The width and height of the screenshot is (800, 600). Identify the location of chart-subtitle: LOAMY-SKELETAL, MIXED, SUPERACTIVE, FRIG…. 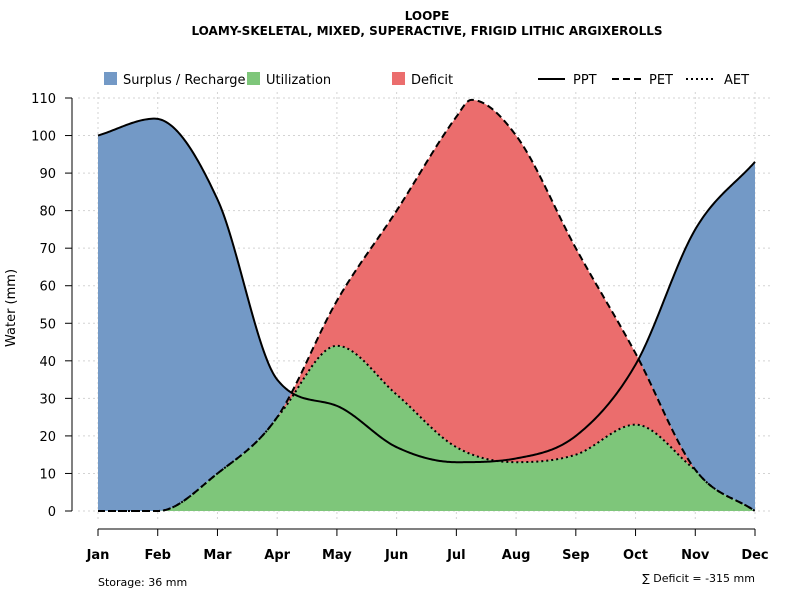
(426, 31).